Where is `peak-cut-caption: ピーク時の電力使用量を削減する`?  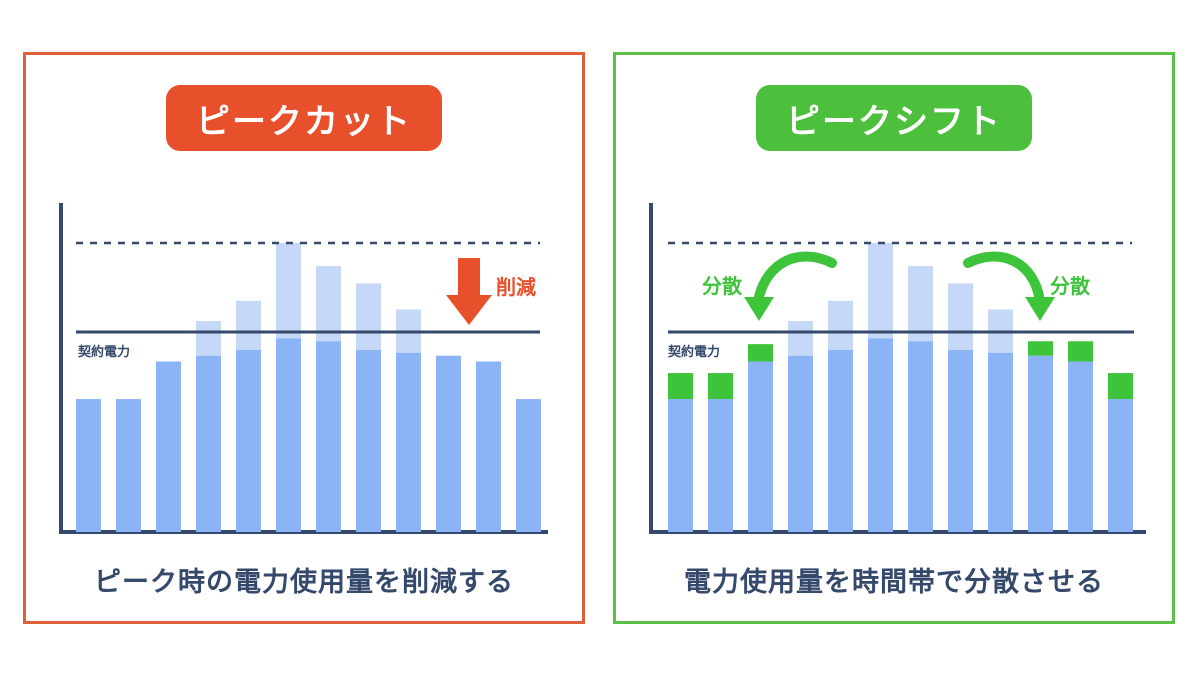 peak-cut-caption: ピーク時の電力使用量を削減する is located at coordinates (304, 582).